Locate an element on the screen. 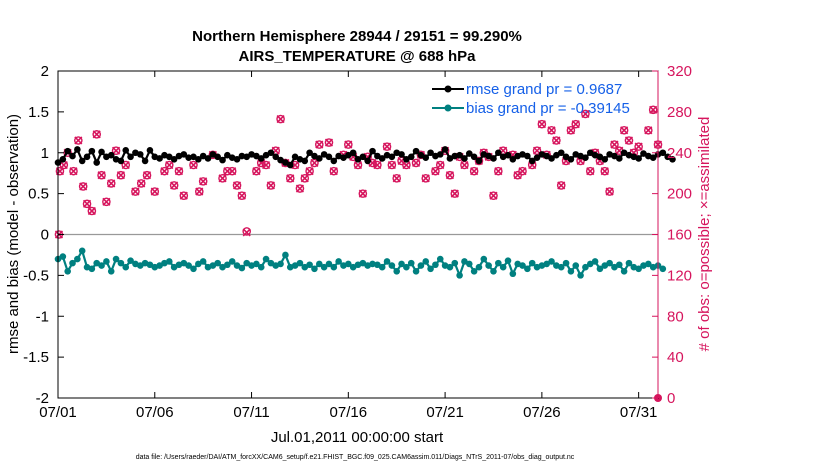  y-tick-label: -2 is located at coordinates (42, 398).